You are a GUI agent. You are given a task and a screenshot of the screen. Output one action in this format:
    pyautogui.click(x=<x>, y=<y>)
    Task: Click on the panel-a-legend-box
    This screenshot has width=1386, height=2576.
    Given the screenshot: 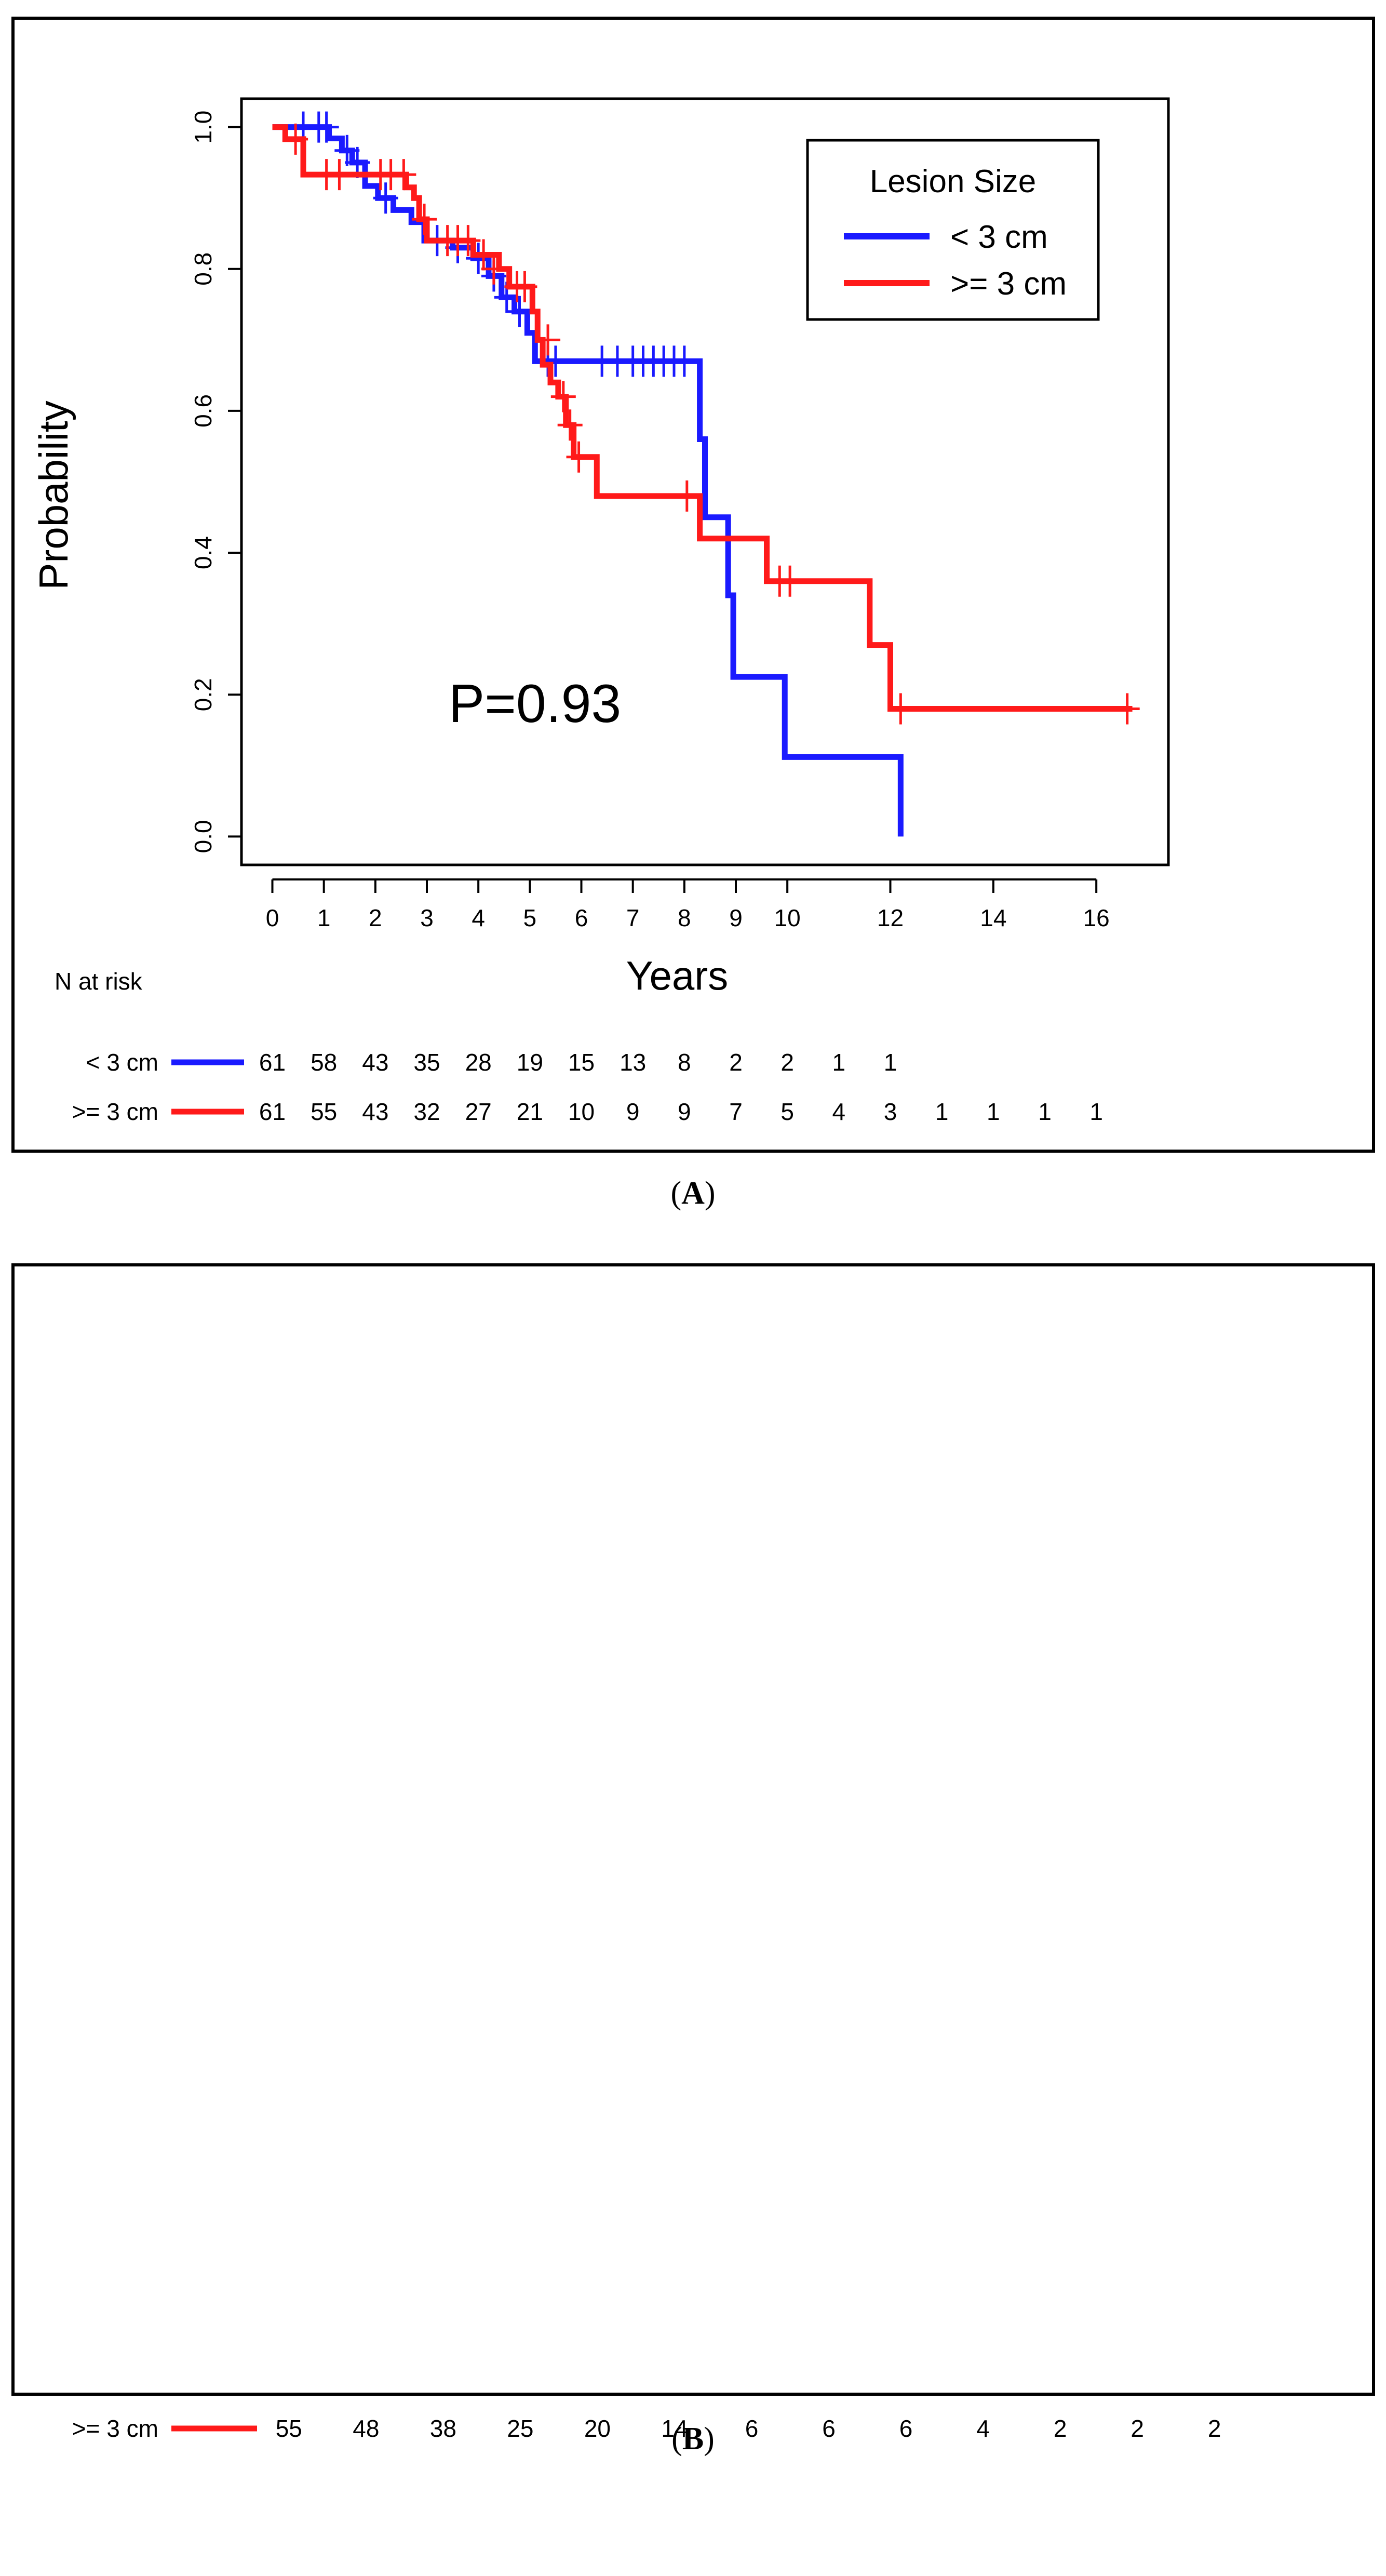 What is the action you would take?
    pyautogui.click(x=953, y=230)
    